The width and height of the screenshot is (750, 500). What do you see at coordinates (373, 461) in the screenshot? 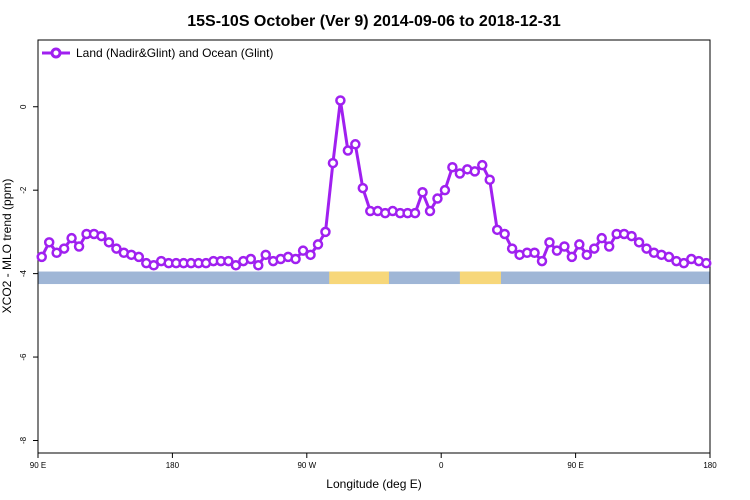
I see `x-axis: 90 E 180 90 W 0 90 E 180` at bounding box center [373, 461].